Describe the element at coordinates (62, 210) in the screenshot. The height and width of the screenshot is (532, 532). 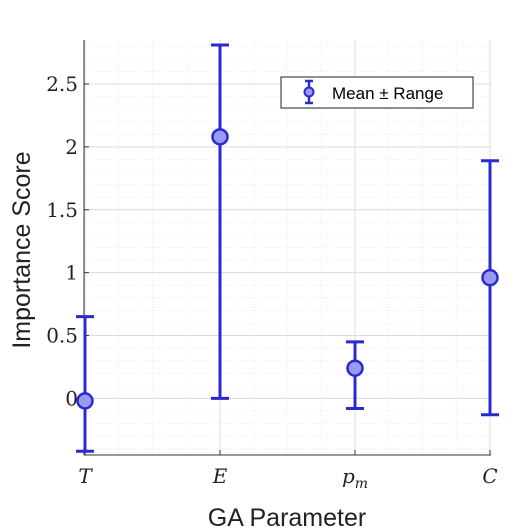
I see `y-tick-label: 1.5` at that location.